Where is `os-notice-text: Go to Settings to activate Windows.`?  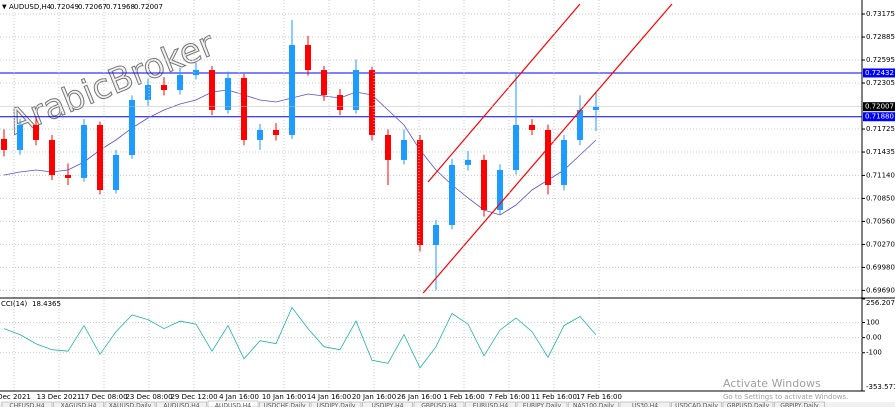 os-notice-text: Go to Settings to activate Windows. is located at coordinates (785, 397).